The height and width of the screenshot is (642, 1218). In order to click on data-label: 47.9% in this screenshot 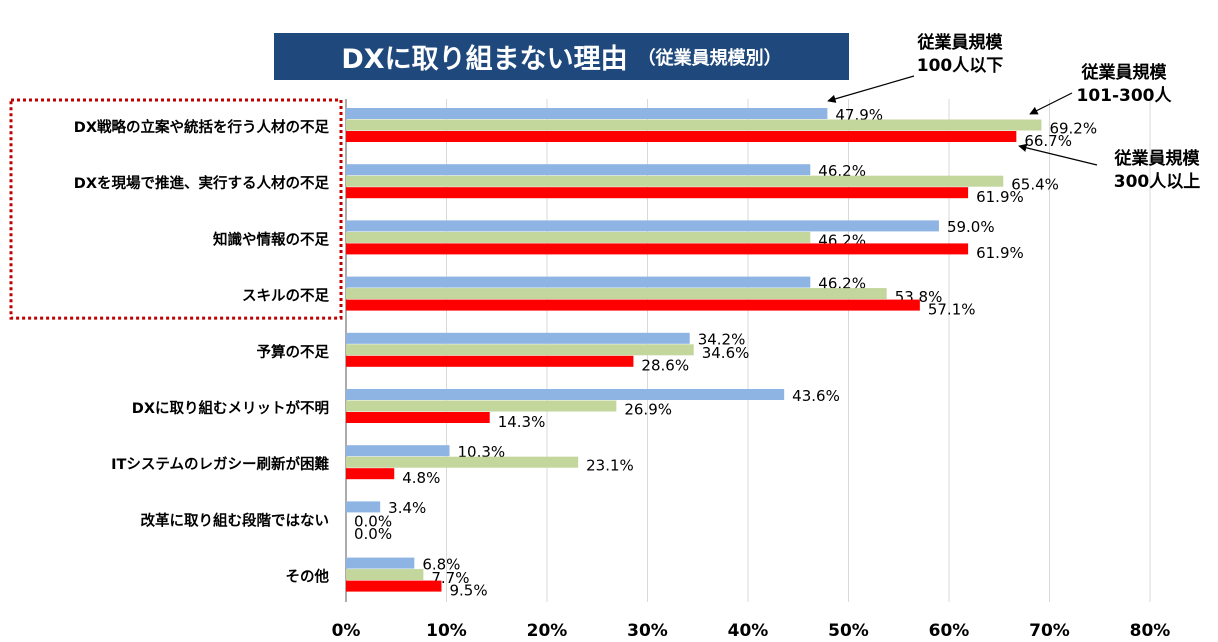, I will do `click(859, 115)`.